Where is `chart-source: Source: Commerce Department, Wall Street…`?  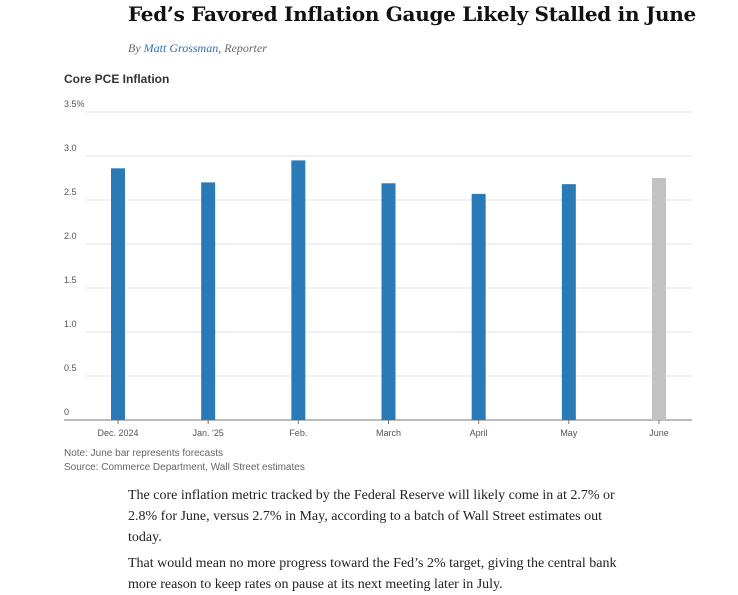 chart-source: Source: Commerce Department, Wall Street… is located at coordinates (184, 467).